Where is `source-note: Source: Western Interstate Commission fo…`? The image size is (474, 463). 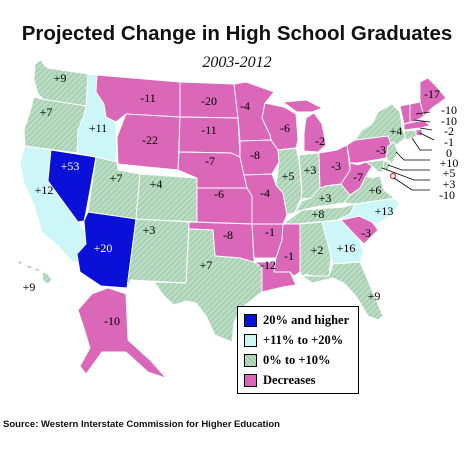
source-note: Source: Western Interstate Commission fo… is located at coordinates (141, 424).